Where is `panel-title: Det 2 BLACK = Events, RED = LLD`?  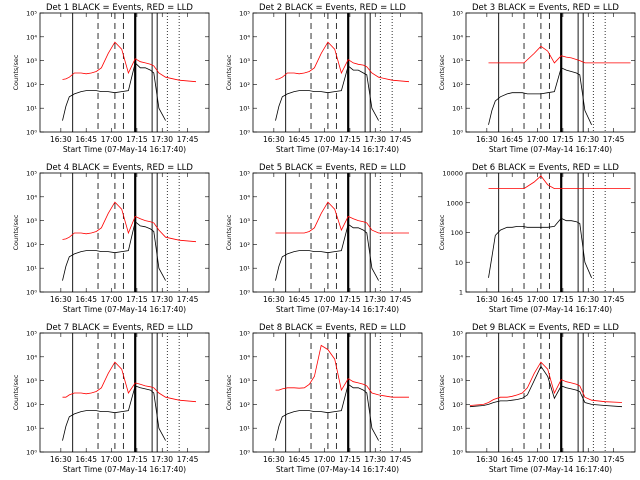 panel-title: Det 2 BLACK = Events, RED = LLD is located at coordinates (332, 8).